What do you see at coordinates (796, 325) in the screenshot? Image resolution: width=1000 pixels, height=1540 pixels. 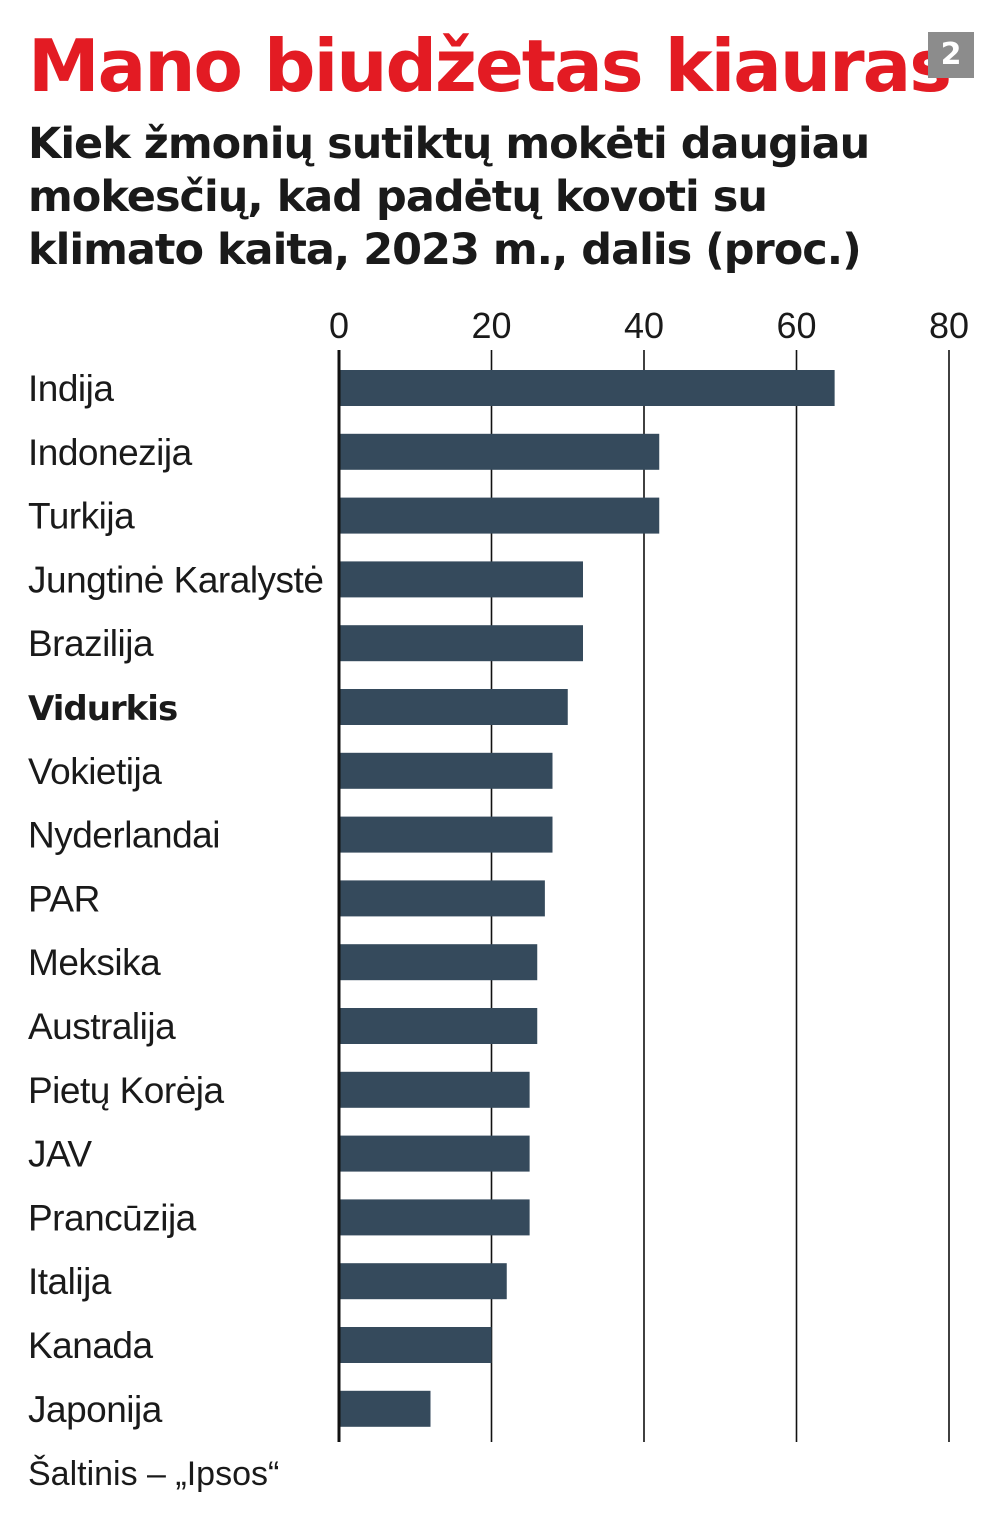 I see `x-tick-label-60: 60` at bounding box center [796, 325].